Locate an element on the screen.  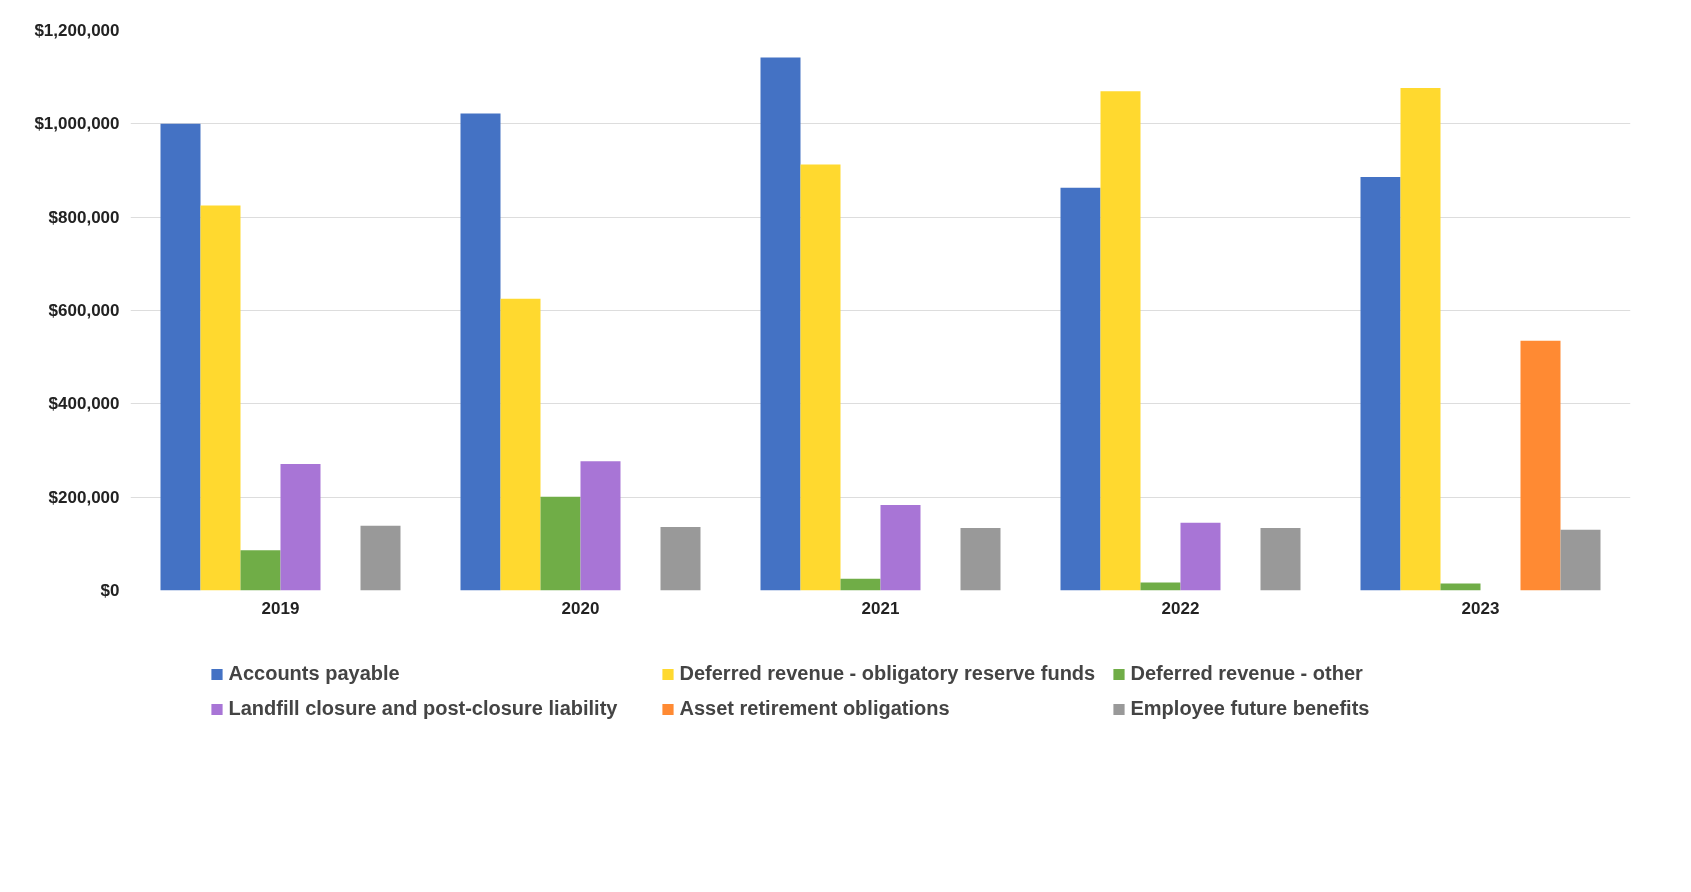
legend-label: Asset retirement obligations is located at coordinates (815, 708).